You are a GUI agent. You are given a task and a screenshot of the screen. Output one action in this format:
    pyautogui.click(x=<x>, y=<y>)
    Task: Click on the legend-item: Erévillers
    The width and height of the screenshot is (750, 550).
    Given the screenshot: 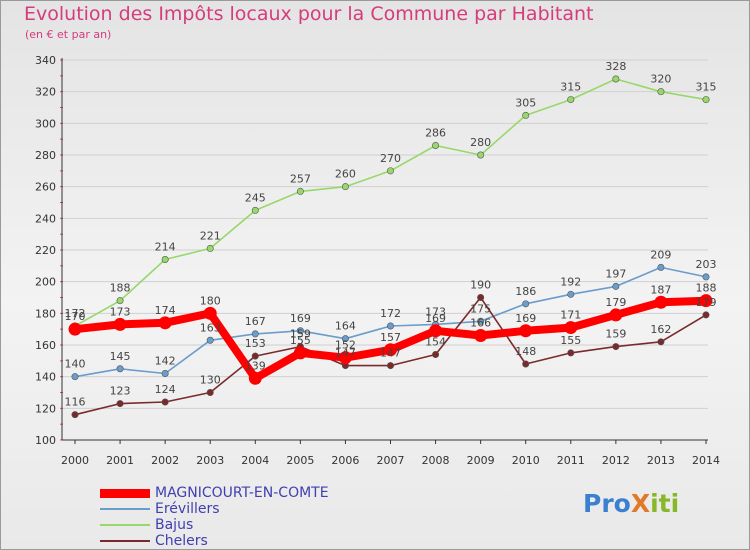 What is the action you would take?
    pyautogui.click(x=160, y=509)
    